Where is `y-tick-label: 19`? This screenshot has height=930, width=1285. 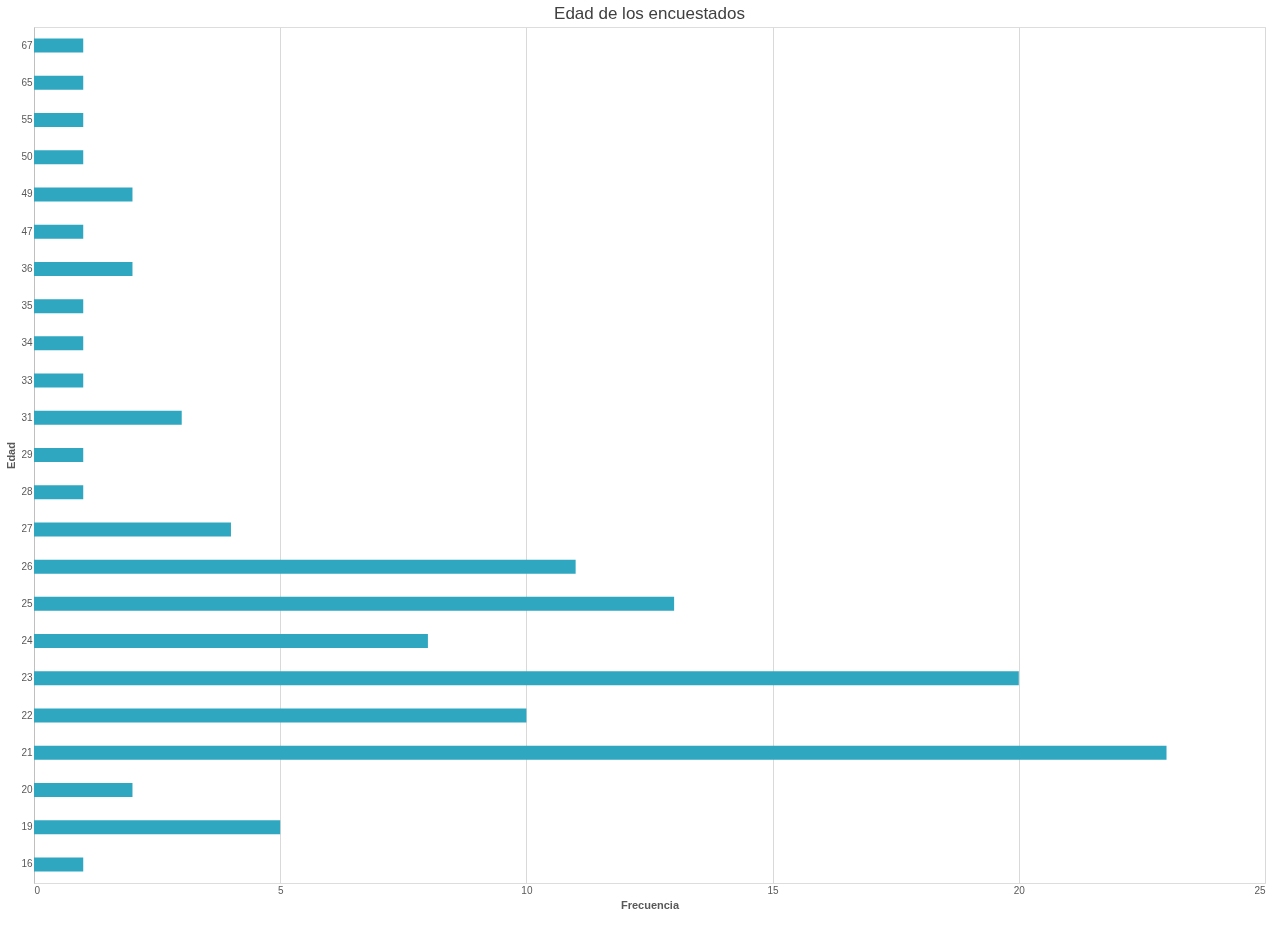 y-tick-label: 19 is located at coordinates (27, 827).